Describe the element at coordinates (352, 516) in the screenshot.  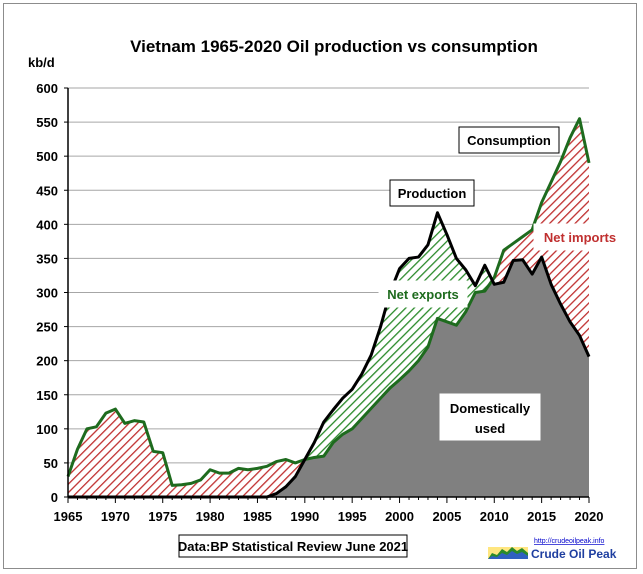
I see `x-tick-label: 1995` at that location.